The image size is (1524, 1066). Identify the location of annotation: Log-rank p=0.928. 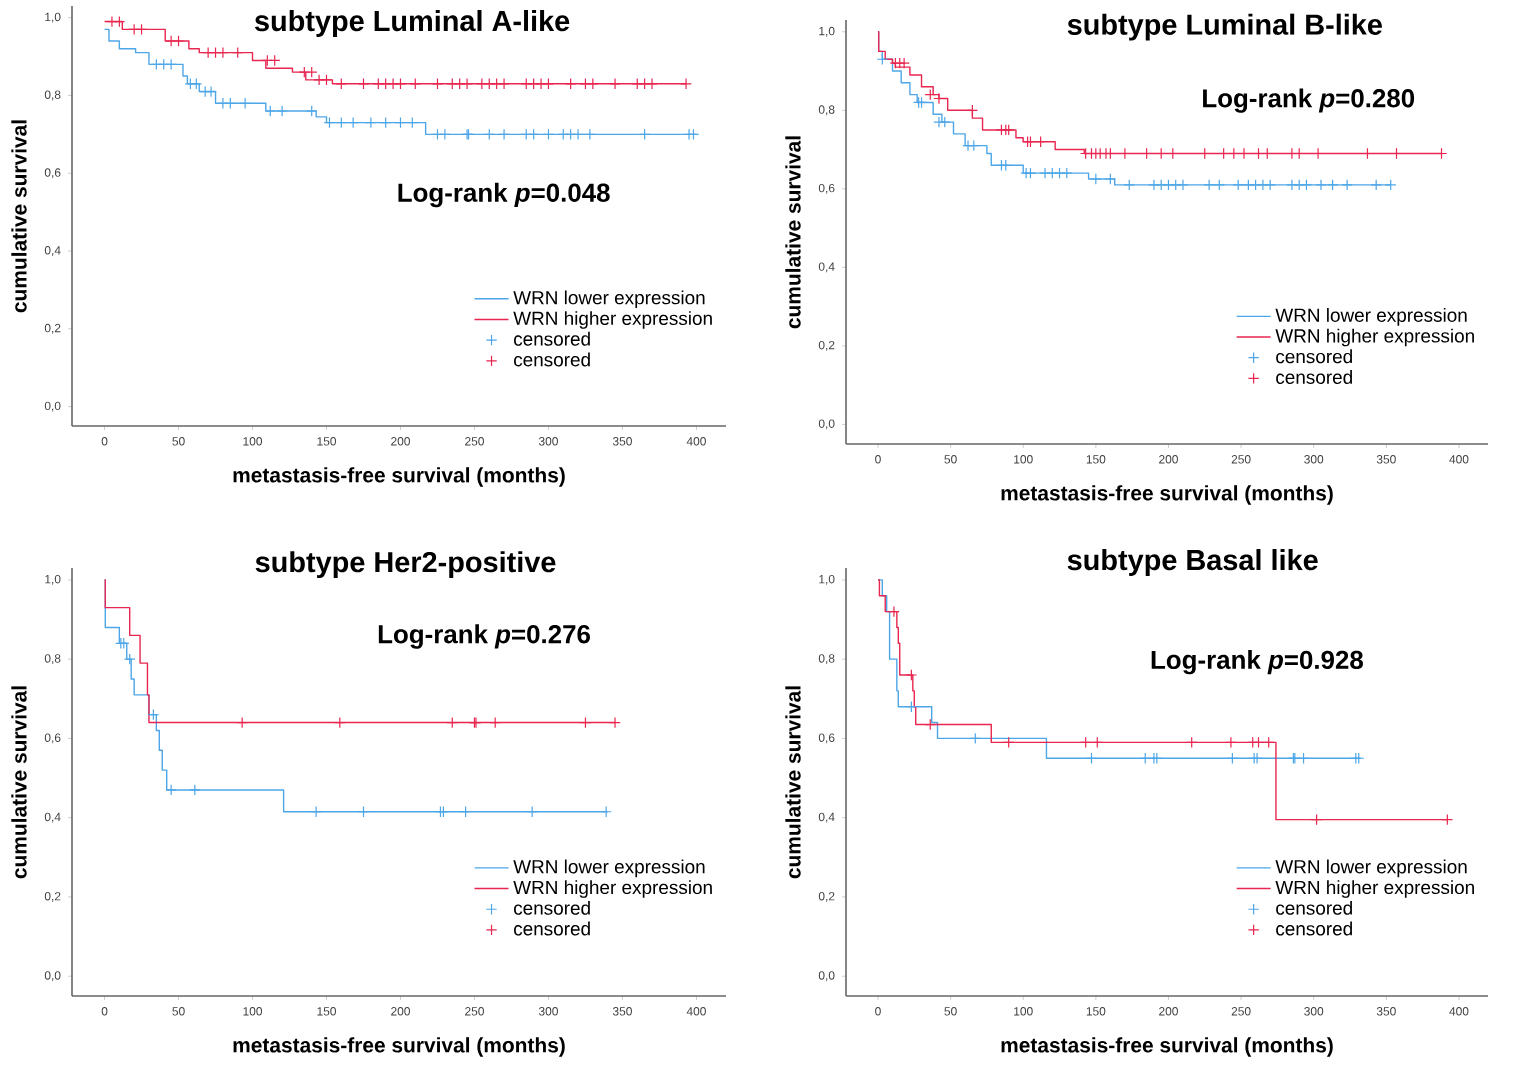
(1257, 662).